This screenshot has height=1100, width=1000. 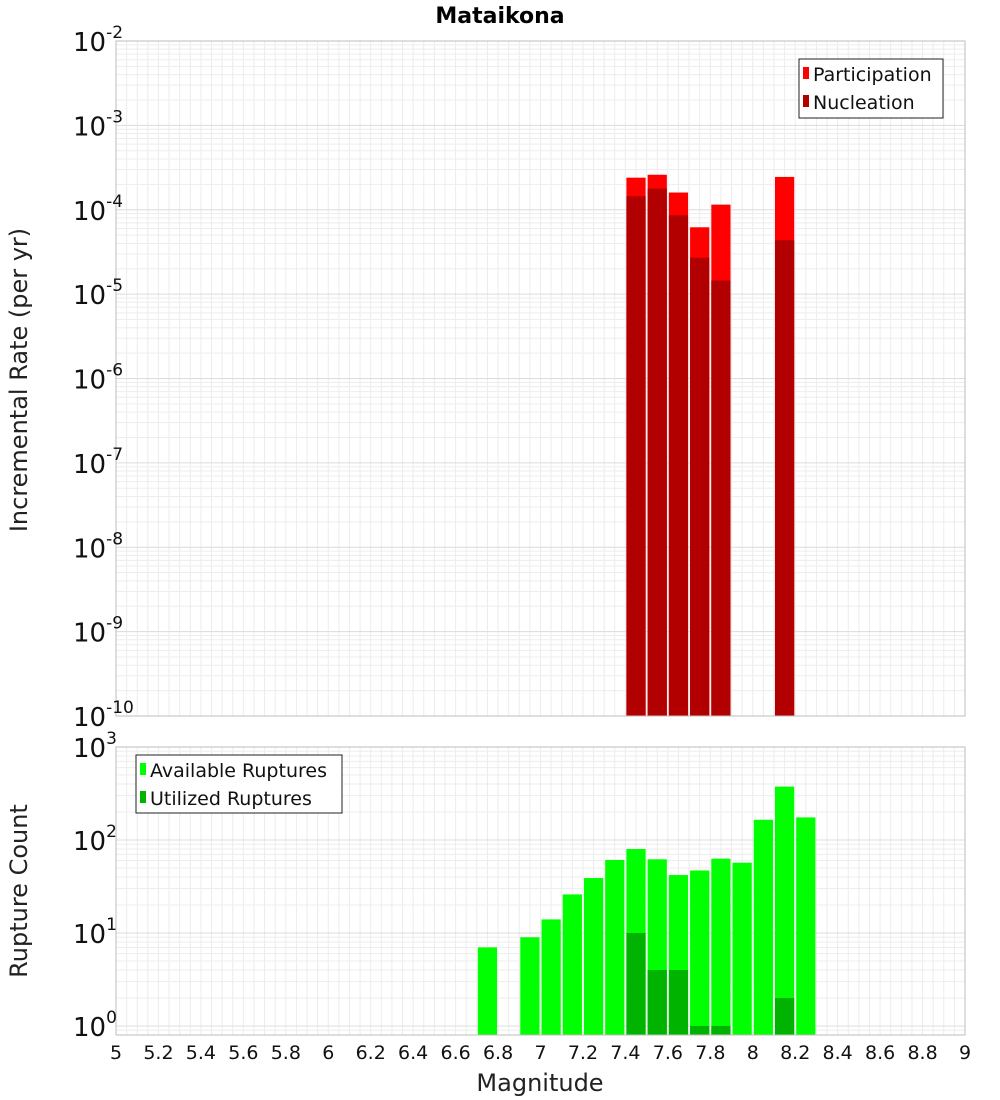 I want to click on legend-label: Participation, so click(x=872, y=75).